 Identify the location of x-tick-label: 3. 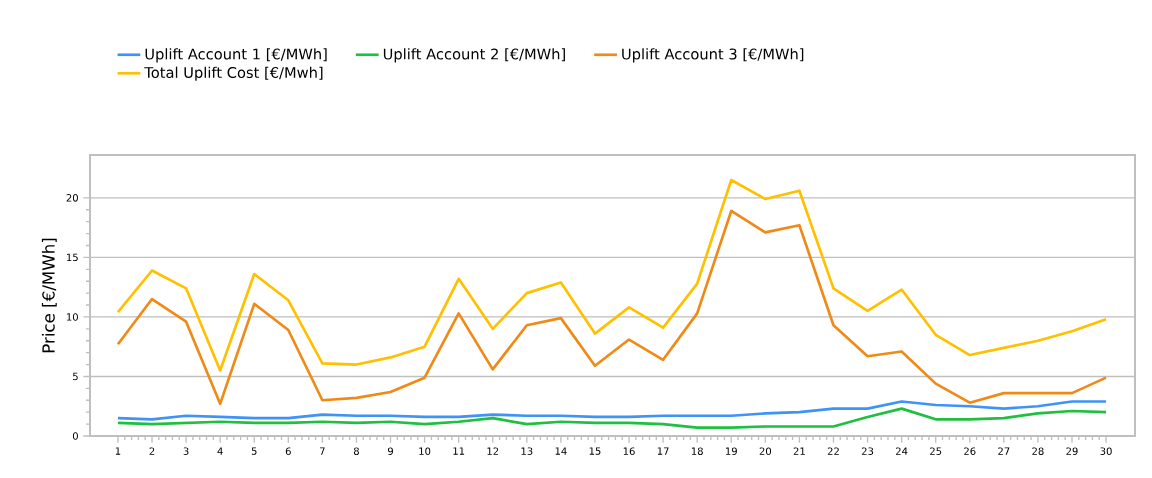
(186, 451).